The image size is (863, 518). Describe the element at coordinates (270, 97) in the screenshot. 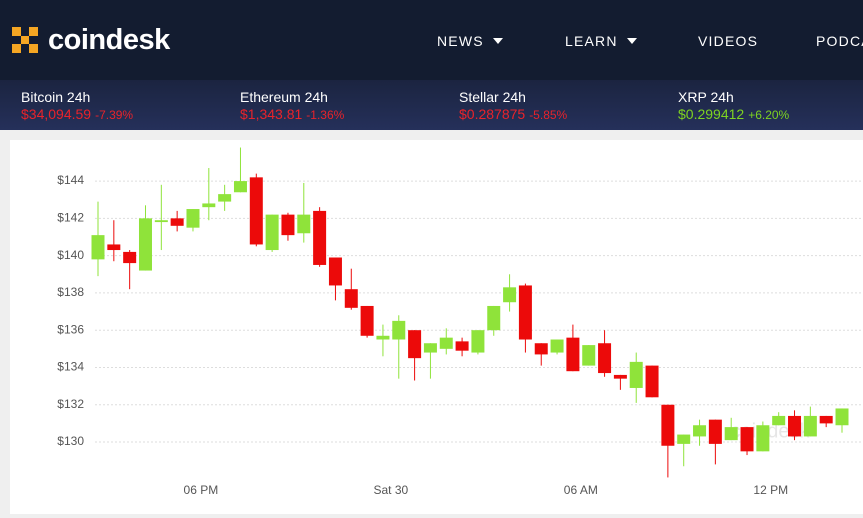

I see `coin-name: Ethereum` at that location.